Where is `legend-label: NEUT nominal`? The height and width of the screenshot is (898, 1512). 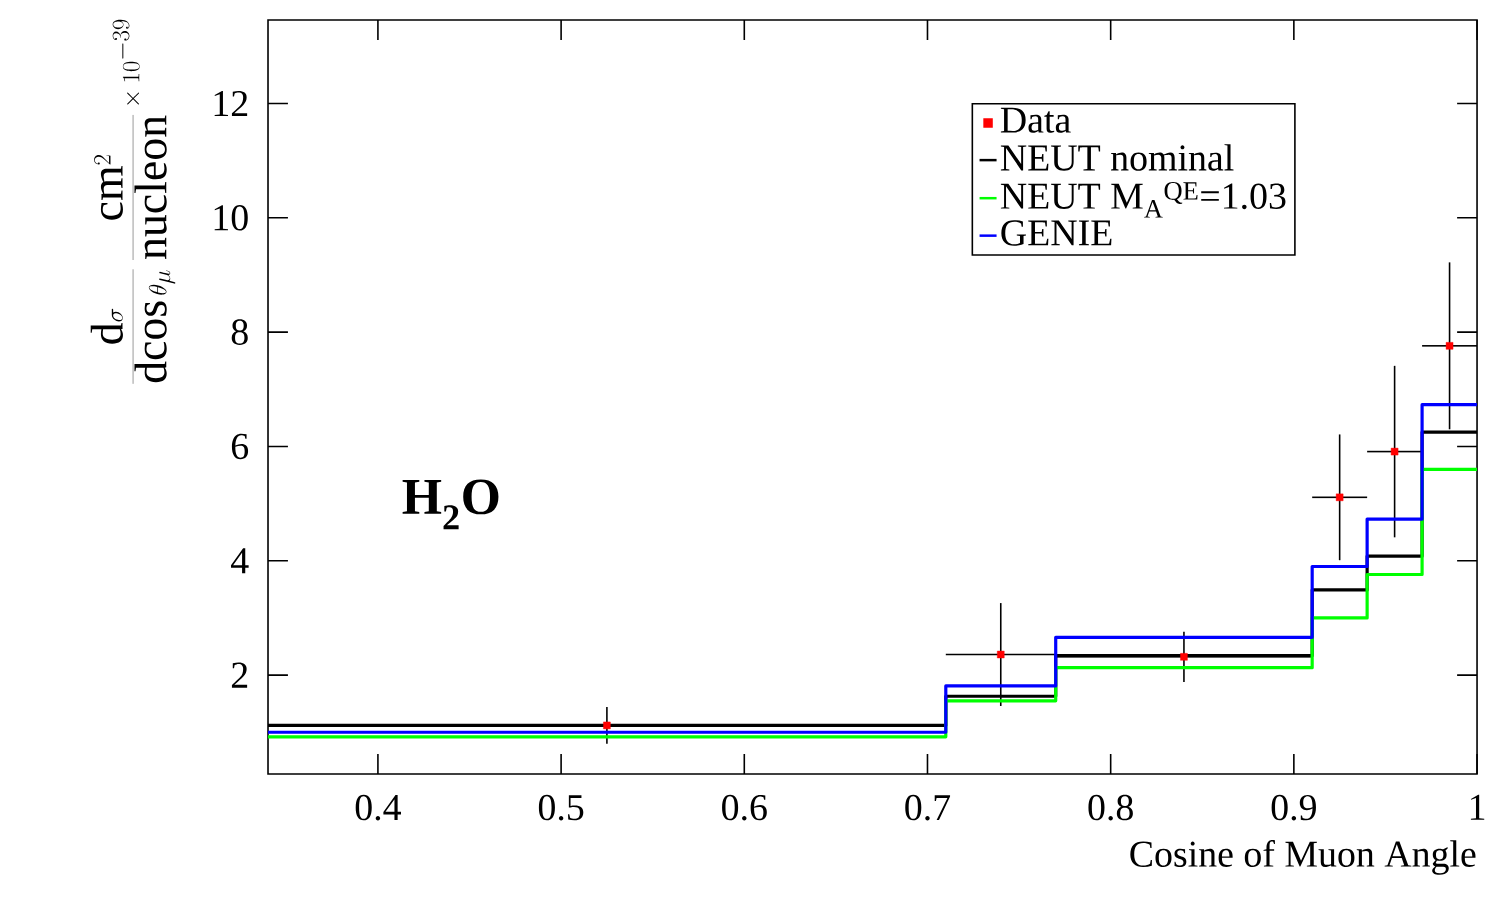
legend-label: NEUT nominal is located at coordinates (1117, 157).